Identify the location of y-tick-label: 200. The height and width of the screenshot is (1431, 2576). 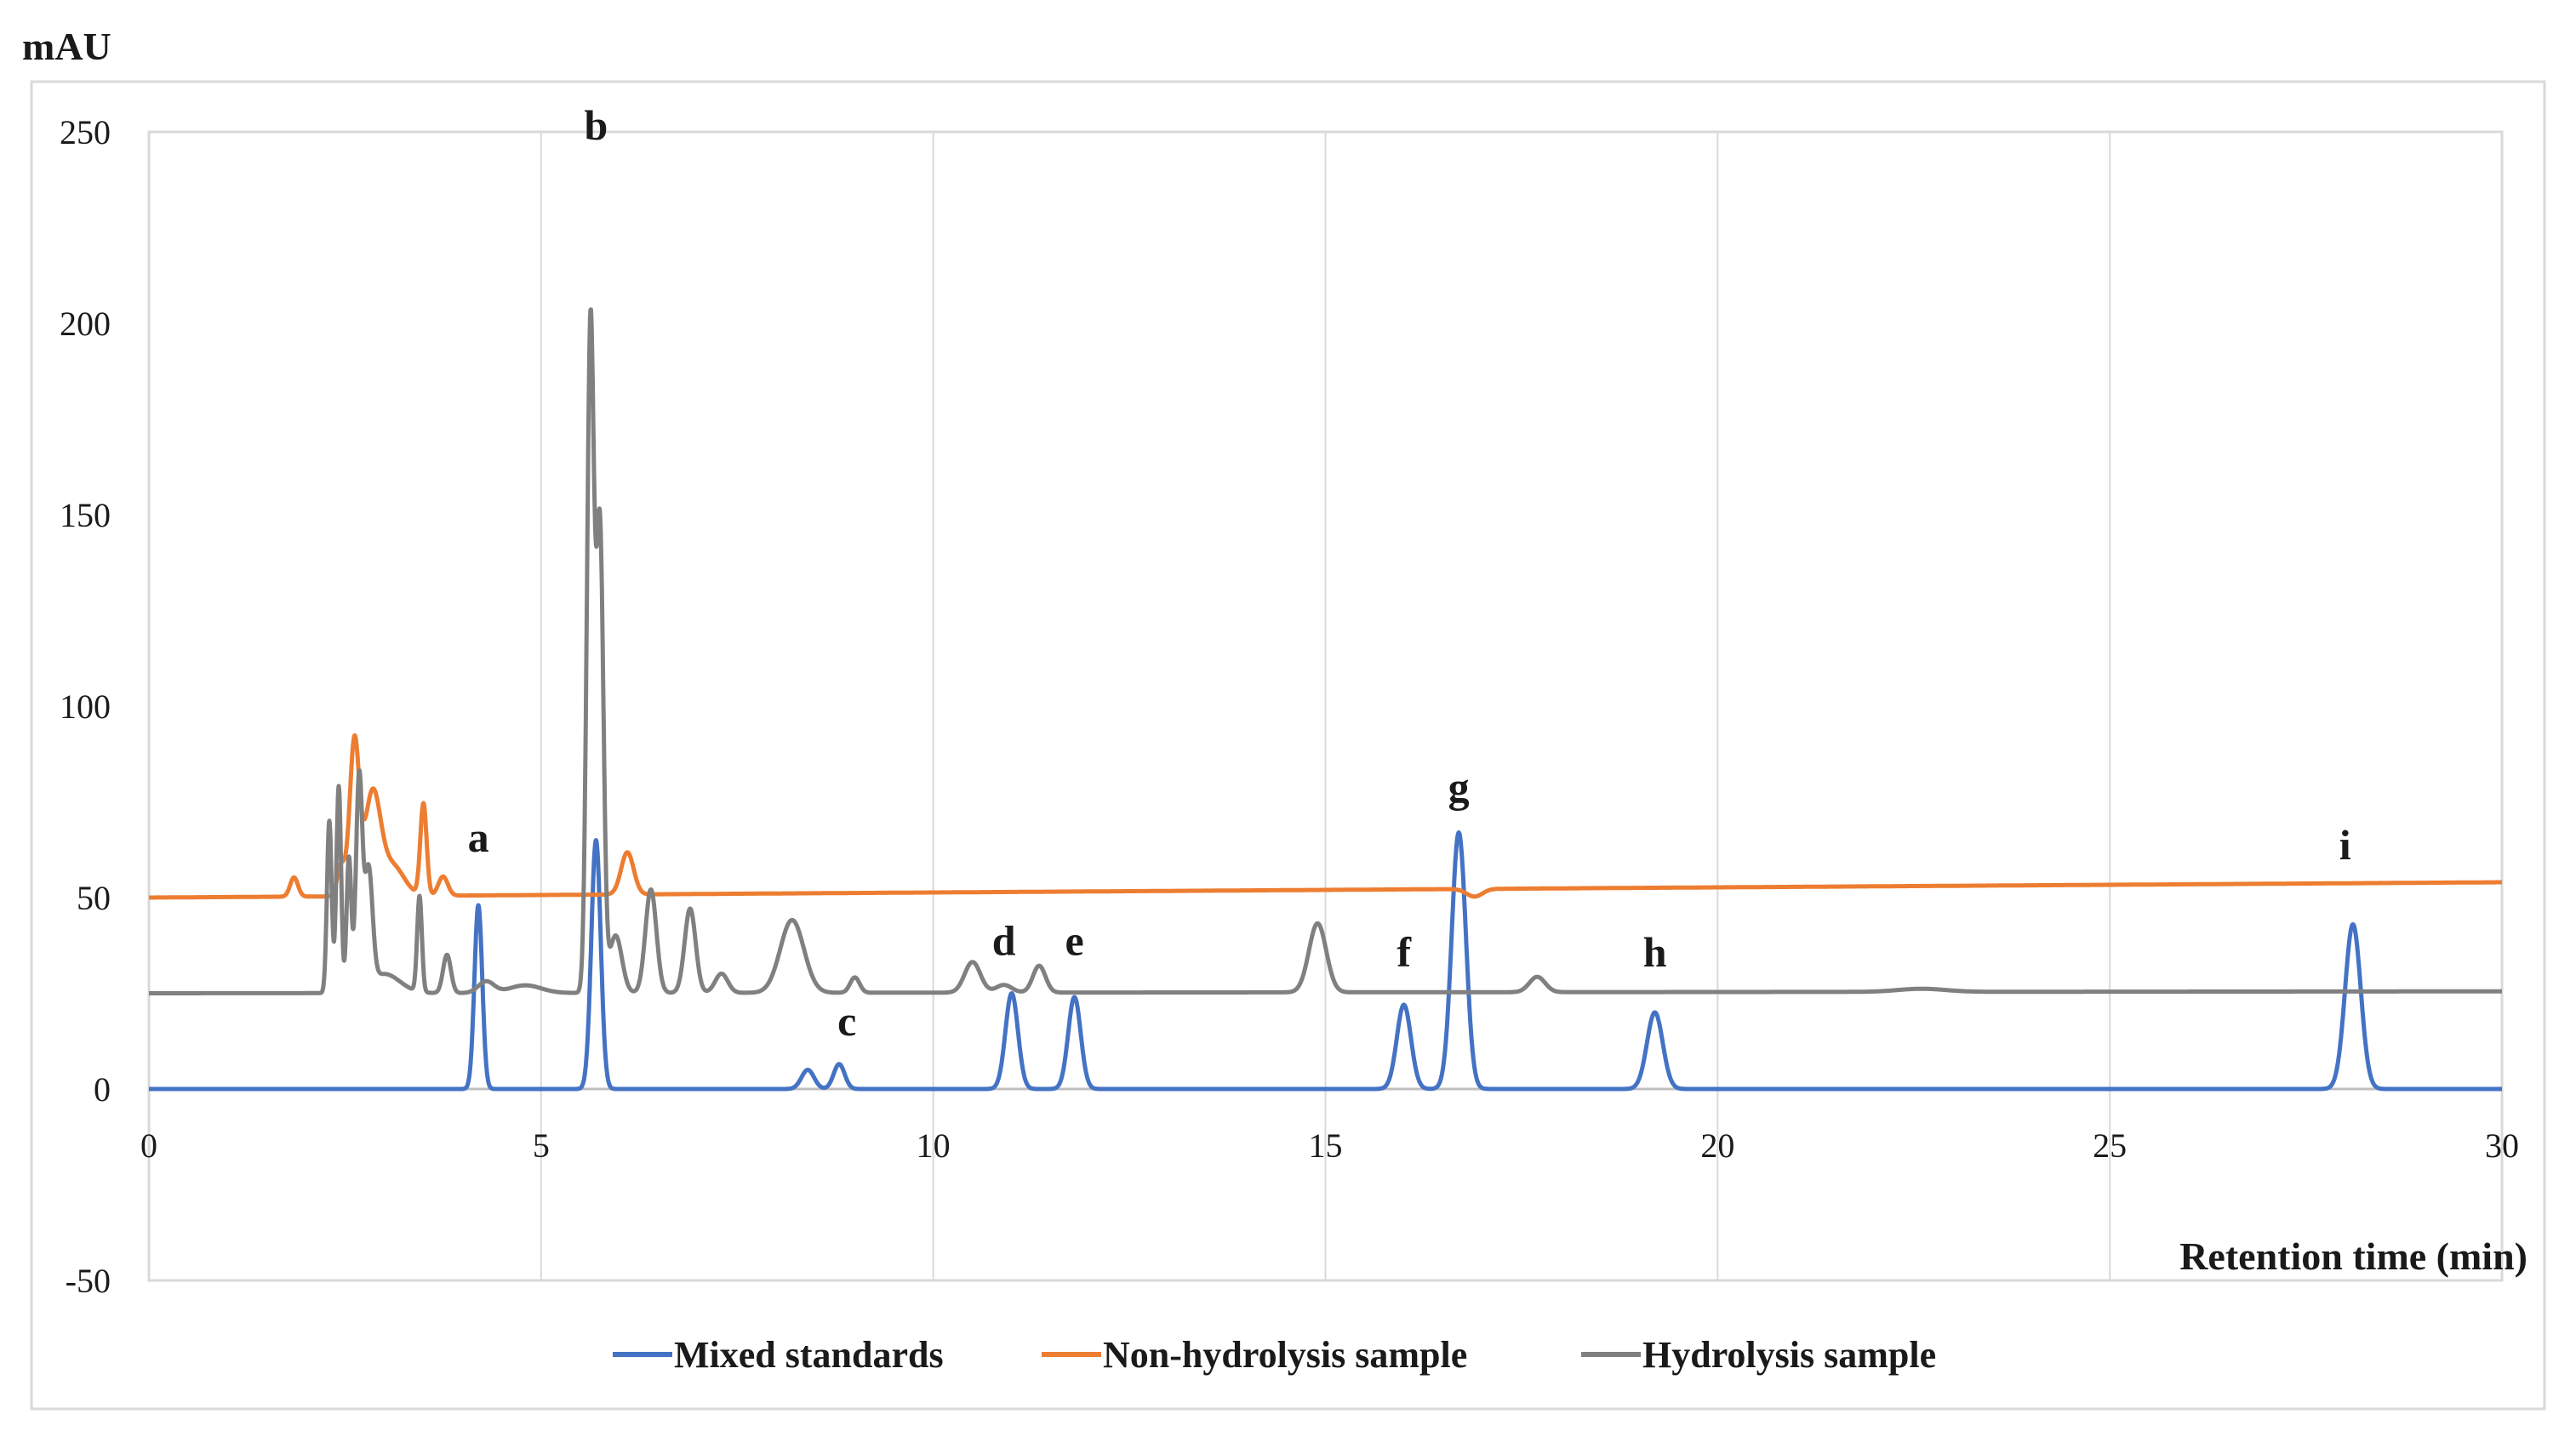
(85, 324).